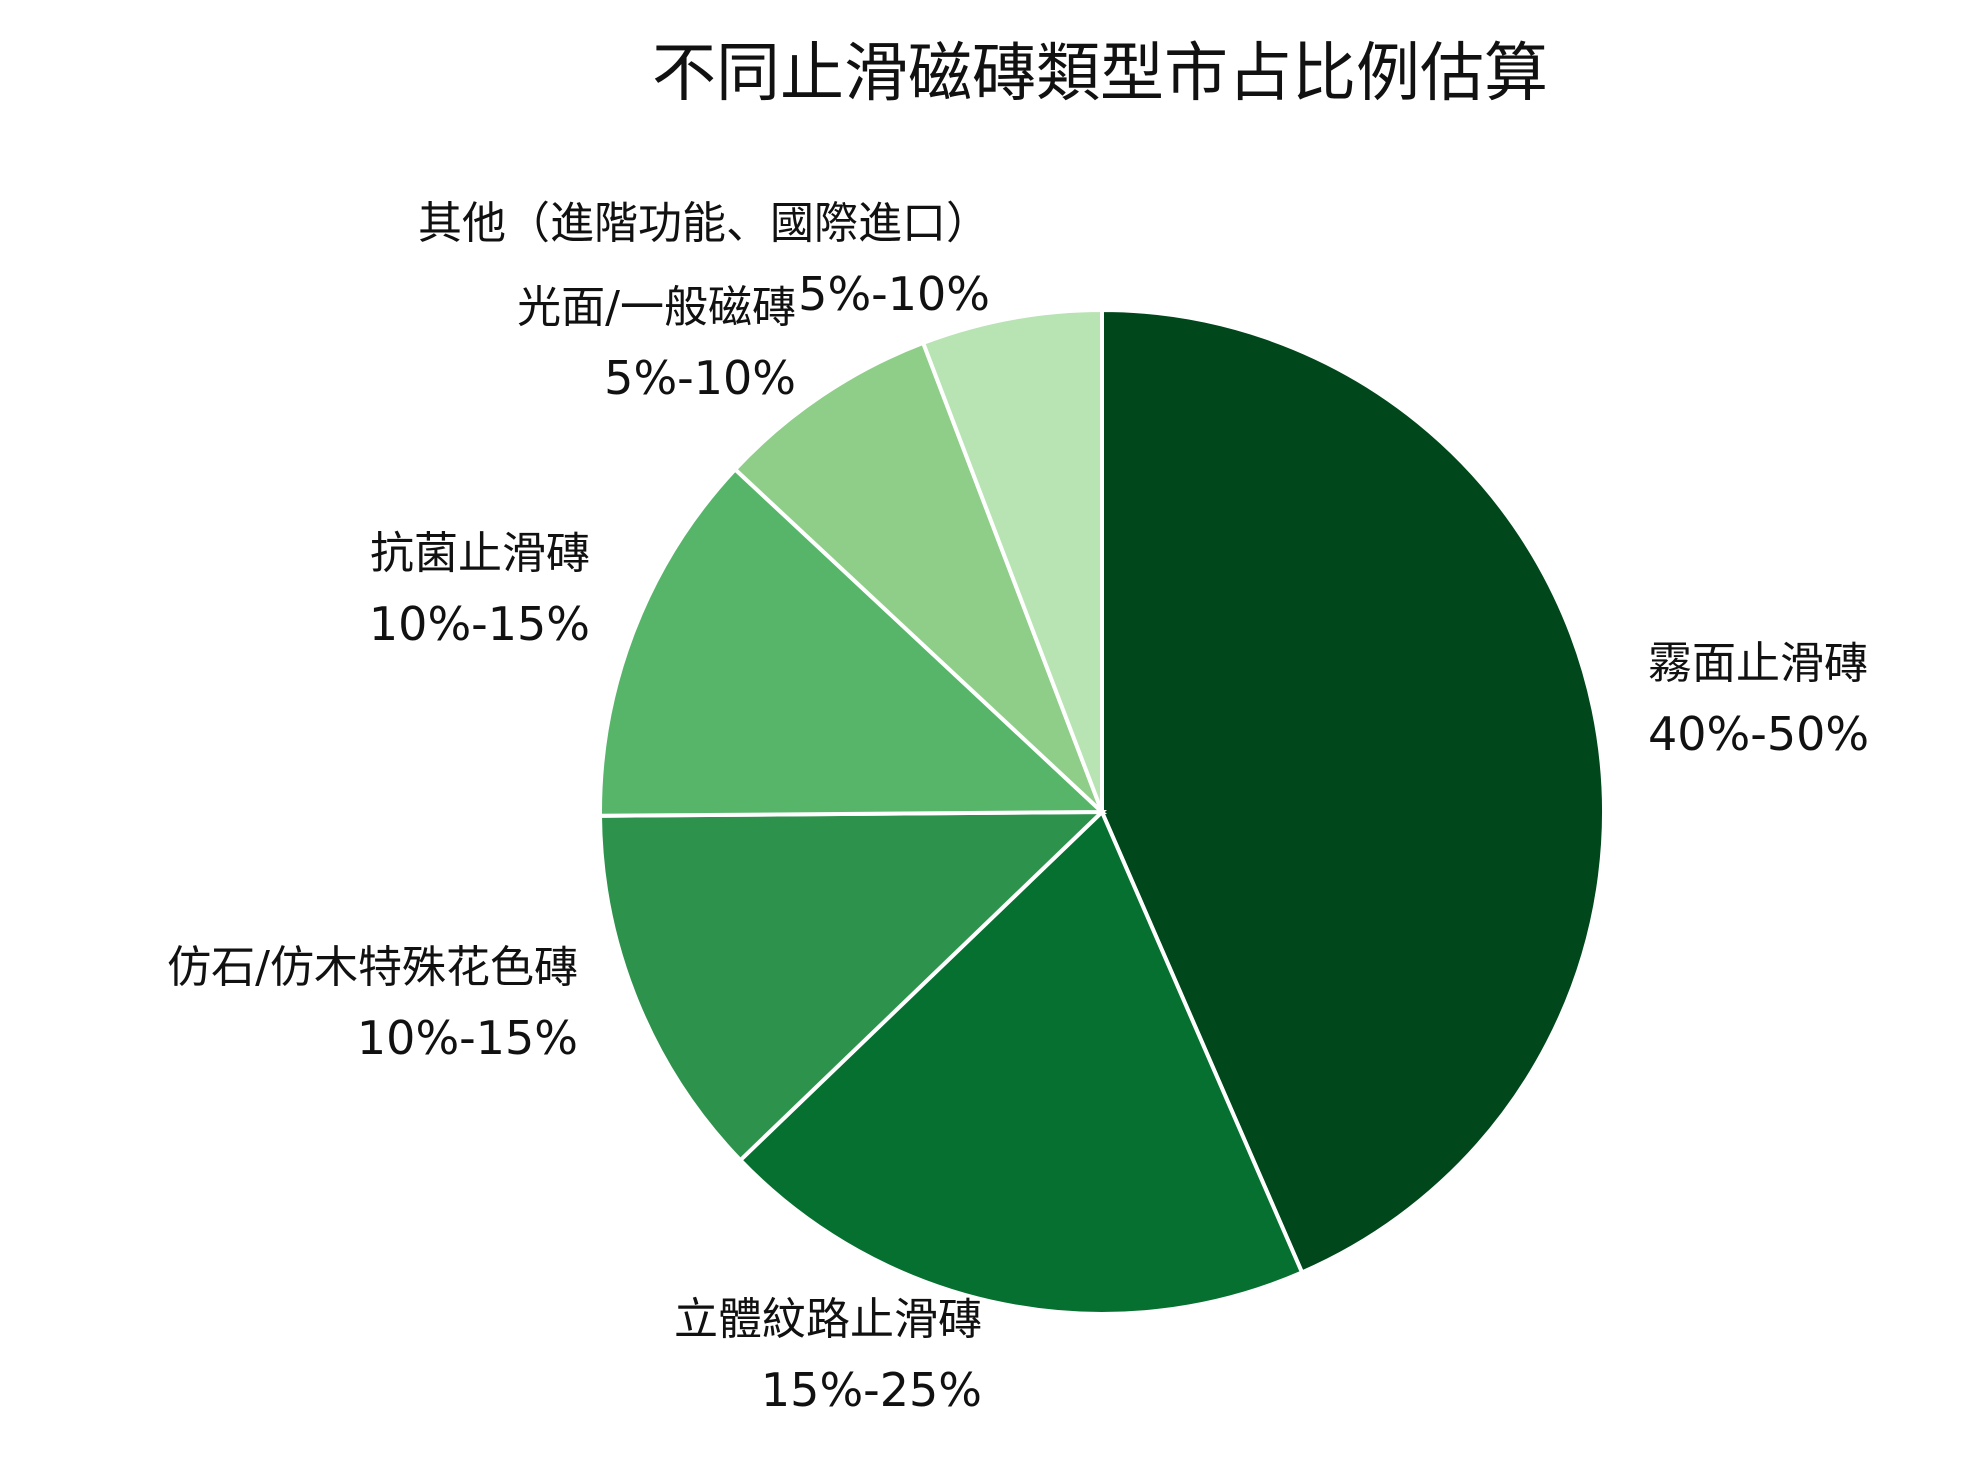 The image size is (1962, 1468). Describe the element at coordinates (828, 1319) in the screenshot. I see `slice-label: 立體紋路止滑磚` at that location.